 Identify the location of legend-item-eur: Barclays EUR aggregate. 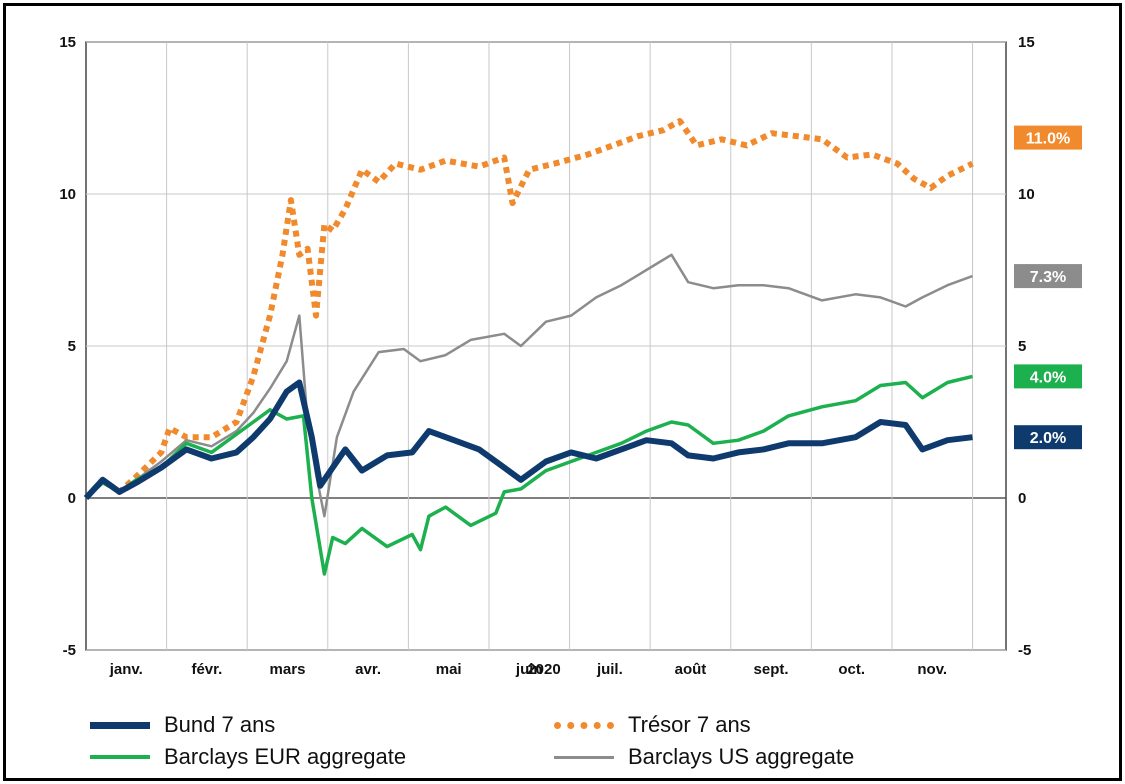
(248, 757).